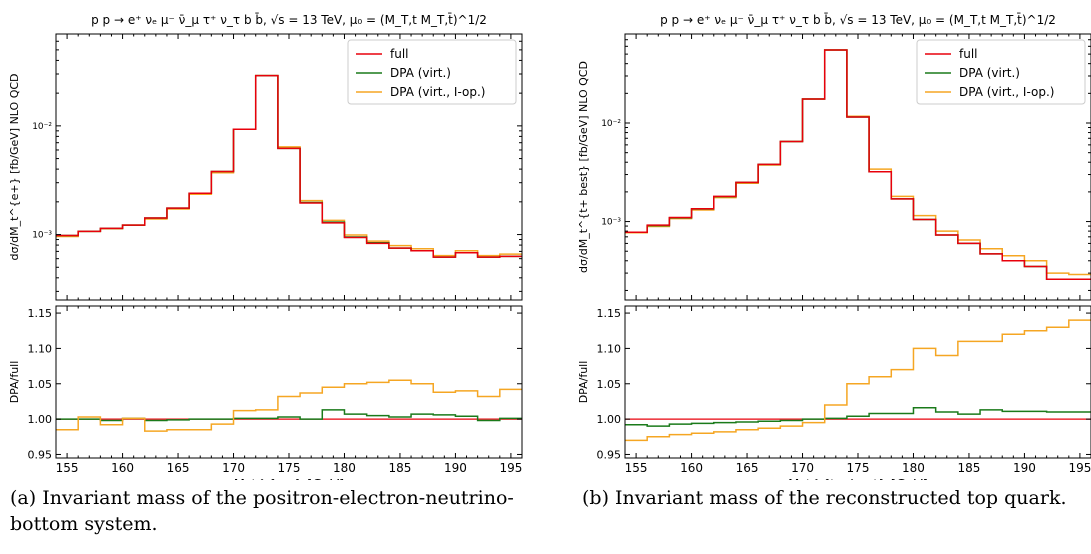  What do you see at coordinates (14, 166) in the screenshot?
I see `y-axis-label: dσ/dM_t^{e+} [fb/GeV] NLO QCD` at bounding box center [14, 166].